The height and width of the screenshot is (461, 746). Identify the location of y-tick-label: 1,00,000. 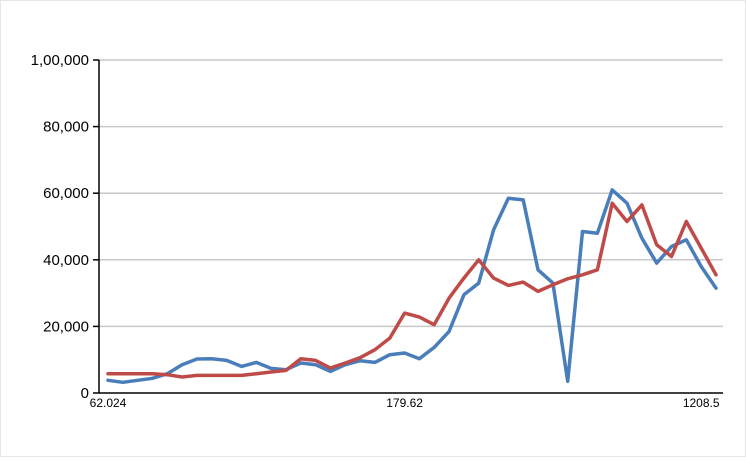
(60, 60).